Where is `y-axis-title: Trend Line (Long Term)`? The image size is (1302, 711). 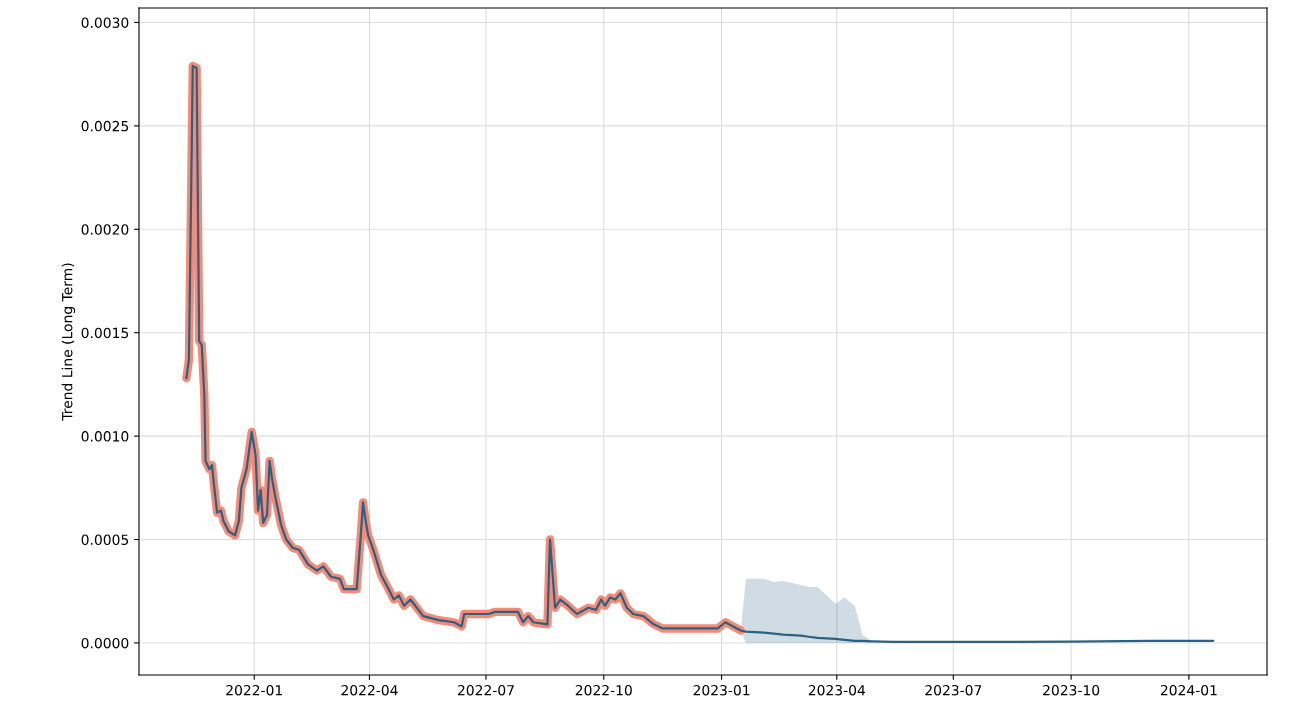 y-axis-title: Trend Line (Long Term) is located at coordinates (68, 342).